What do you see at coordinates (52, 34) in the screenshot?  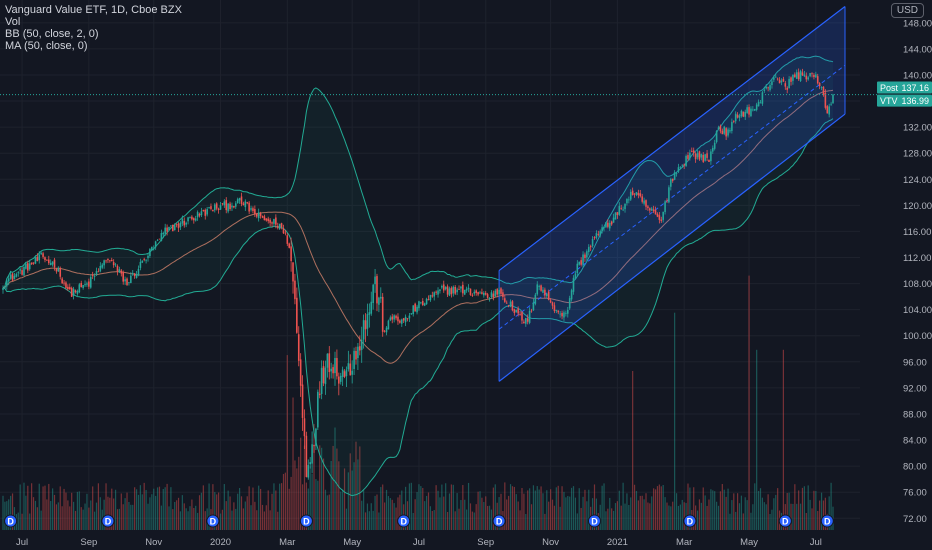 I see `indicator-bollinger: BB (50, close, 2, 0)` at bounding box center [52, 34].